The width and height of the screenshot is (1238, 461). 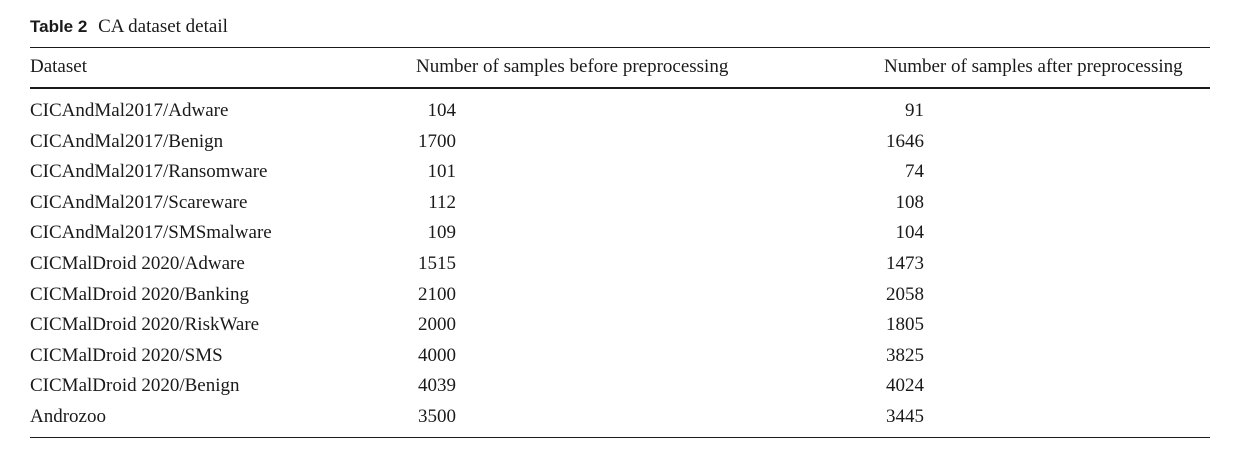 I want to click on cell-dataset: CICMalDroid 2020/Adware, so click(x=137, y=263).